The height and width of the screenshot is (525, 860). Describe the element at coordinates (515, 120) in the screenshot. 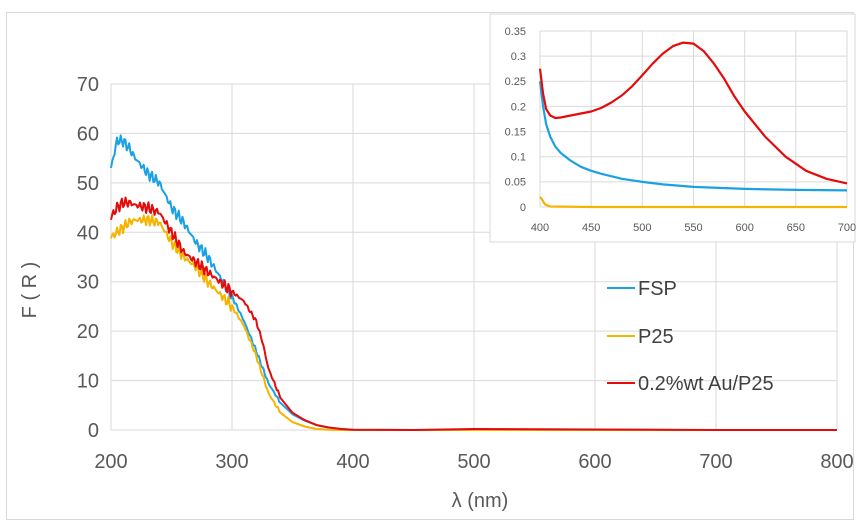

I see `inset-y-tick-labels: 0 0.05 0.1 0.15 0.2 0.25 0.3 0.35` at that location.